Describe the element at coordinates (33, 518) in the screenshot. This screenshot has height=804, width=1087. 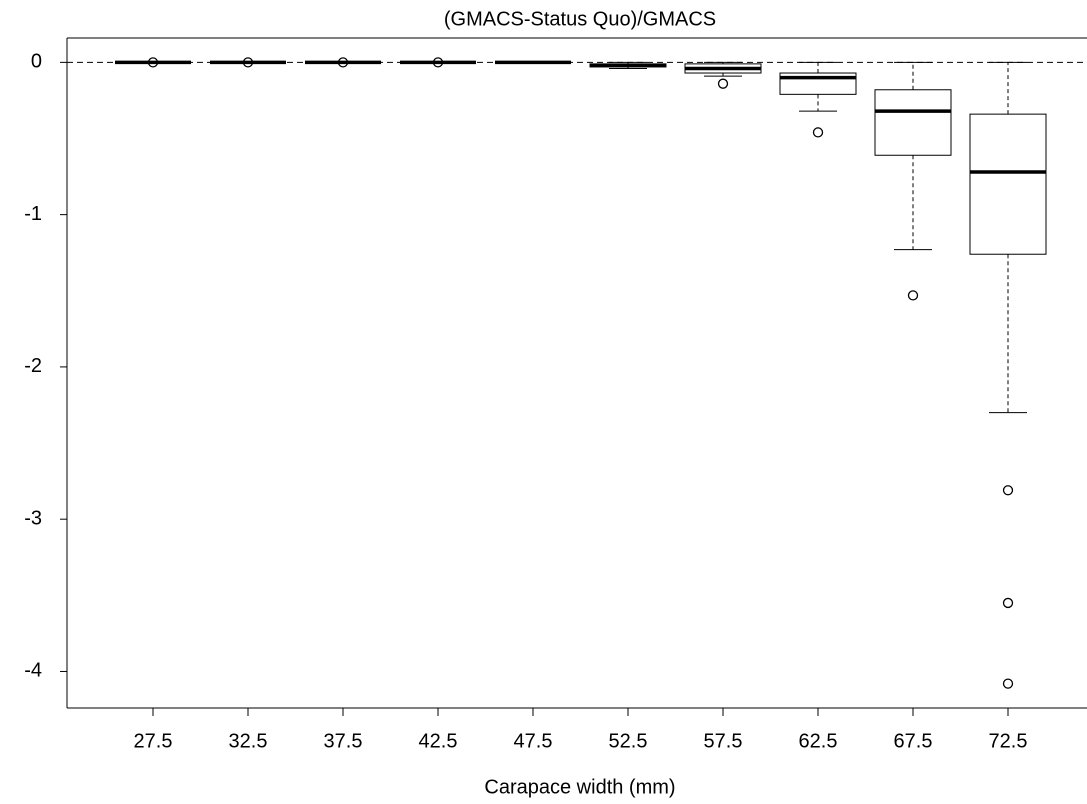
I see `y-tick-label: -3` at that location.